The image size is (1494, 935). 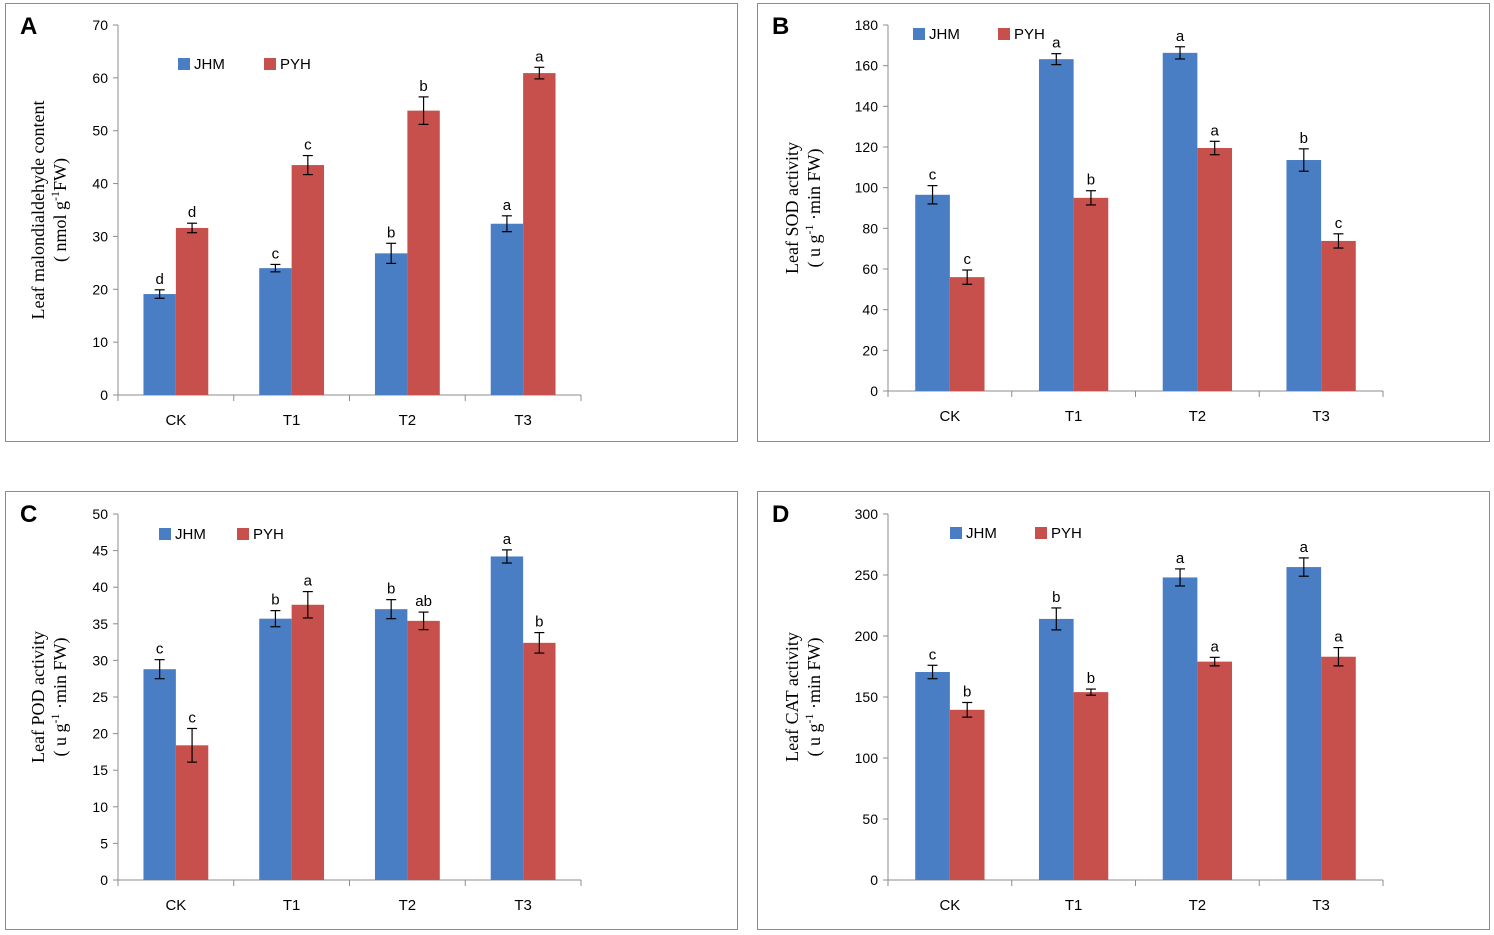 What do you see at coordinates (423, 601) in the screenshot?
I see `significance-letter: ab` at bounding box center [423, 601].